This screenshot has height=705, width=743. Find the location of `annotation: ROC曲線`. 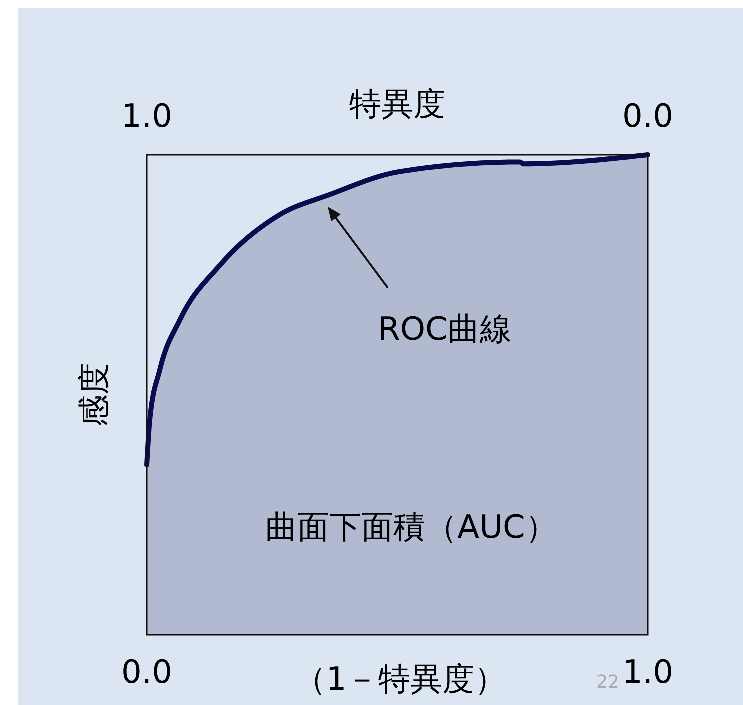

annotation: ROC曲線 is located at coordinates (445, 329).